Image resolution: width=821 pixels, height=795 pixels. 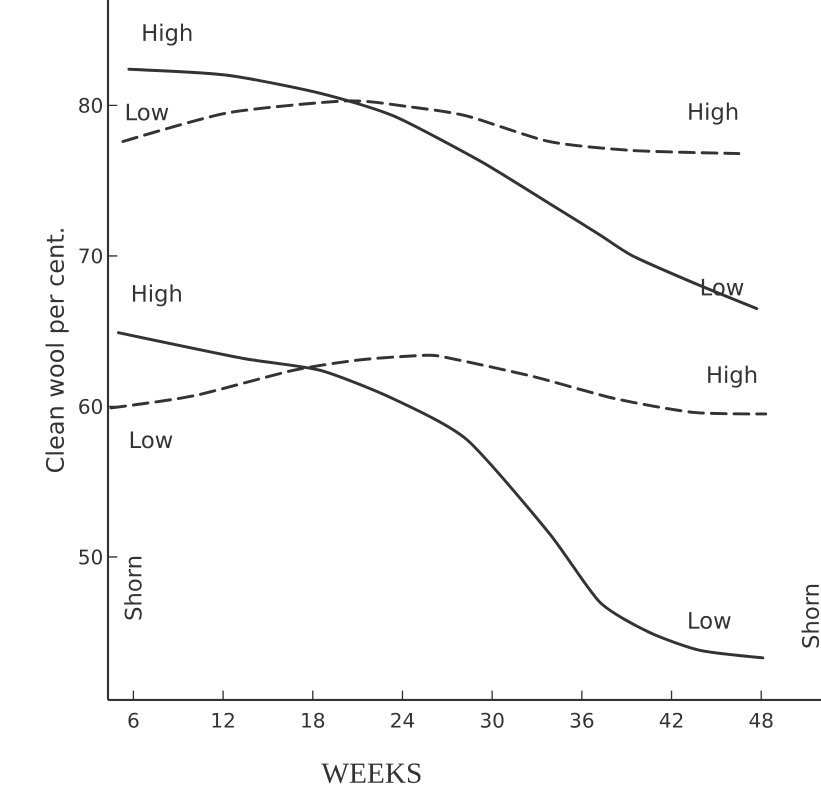 What do you see at coordinates (90, 256) in the screenshot?
I see `y-tick-label: 70` at bounding box center [90, 256].